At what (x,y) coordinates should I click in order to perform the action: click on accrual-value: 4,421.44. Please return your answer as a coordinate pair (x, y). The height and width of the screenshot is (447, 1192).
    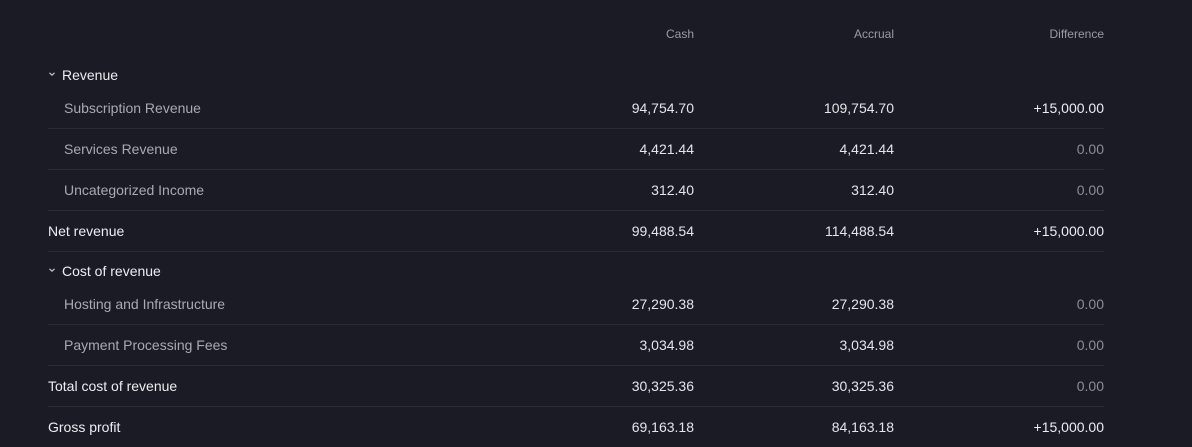
    Looking at the image, I should click on (867, 149).